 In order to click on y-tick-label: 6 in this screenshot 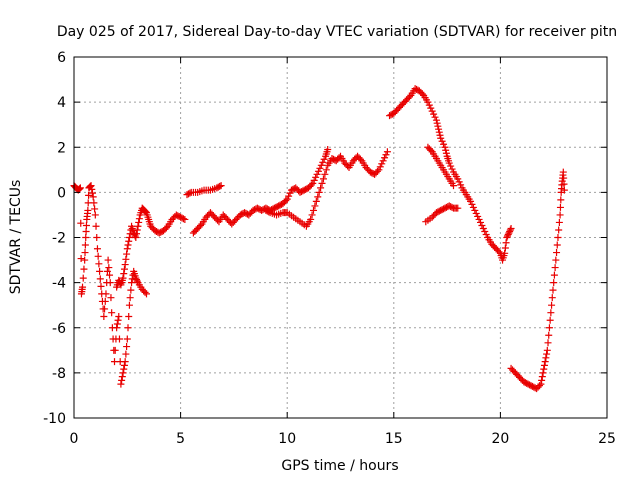, I will do `click(61, 58)`.